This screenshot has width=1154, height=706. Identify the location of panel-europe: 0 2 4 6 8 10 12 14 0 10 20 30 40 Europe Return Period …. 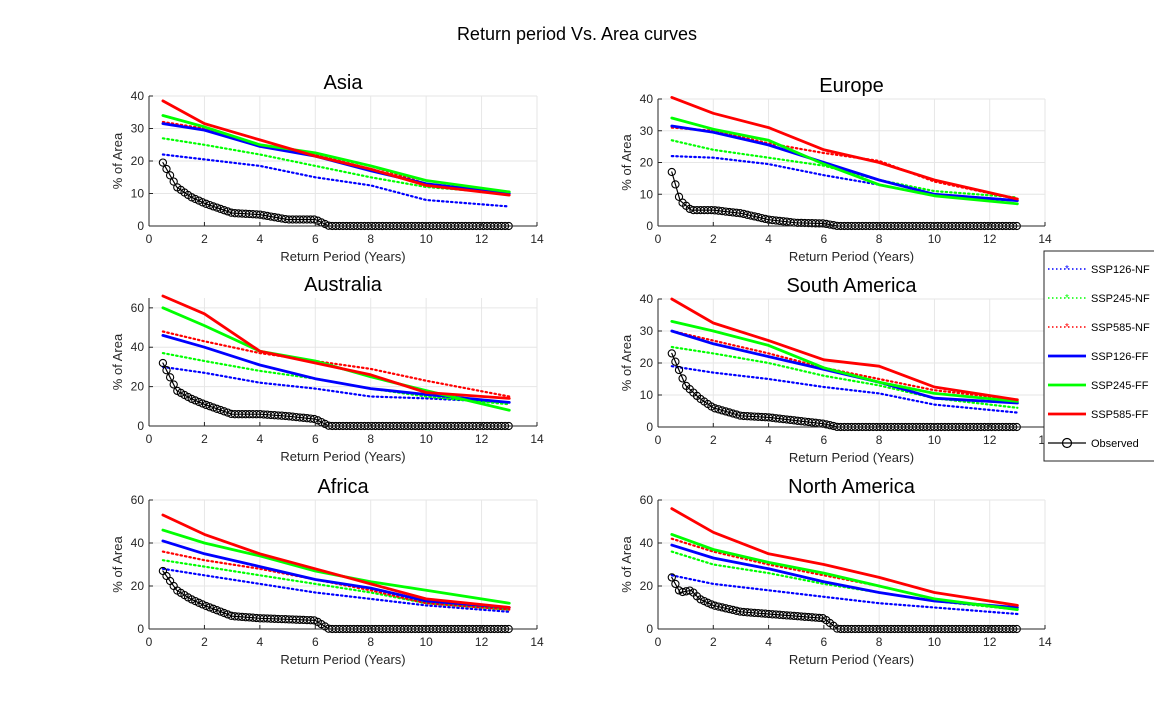
(835, 169).